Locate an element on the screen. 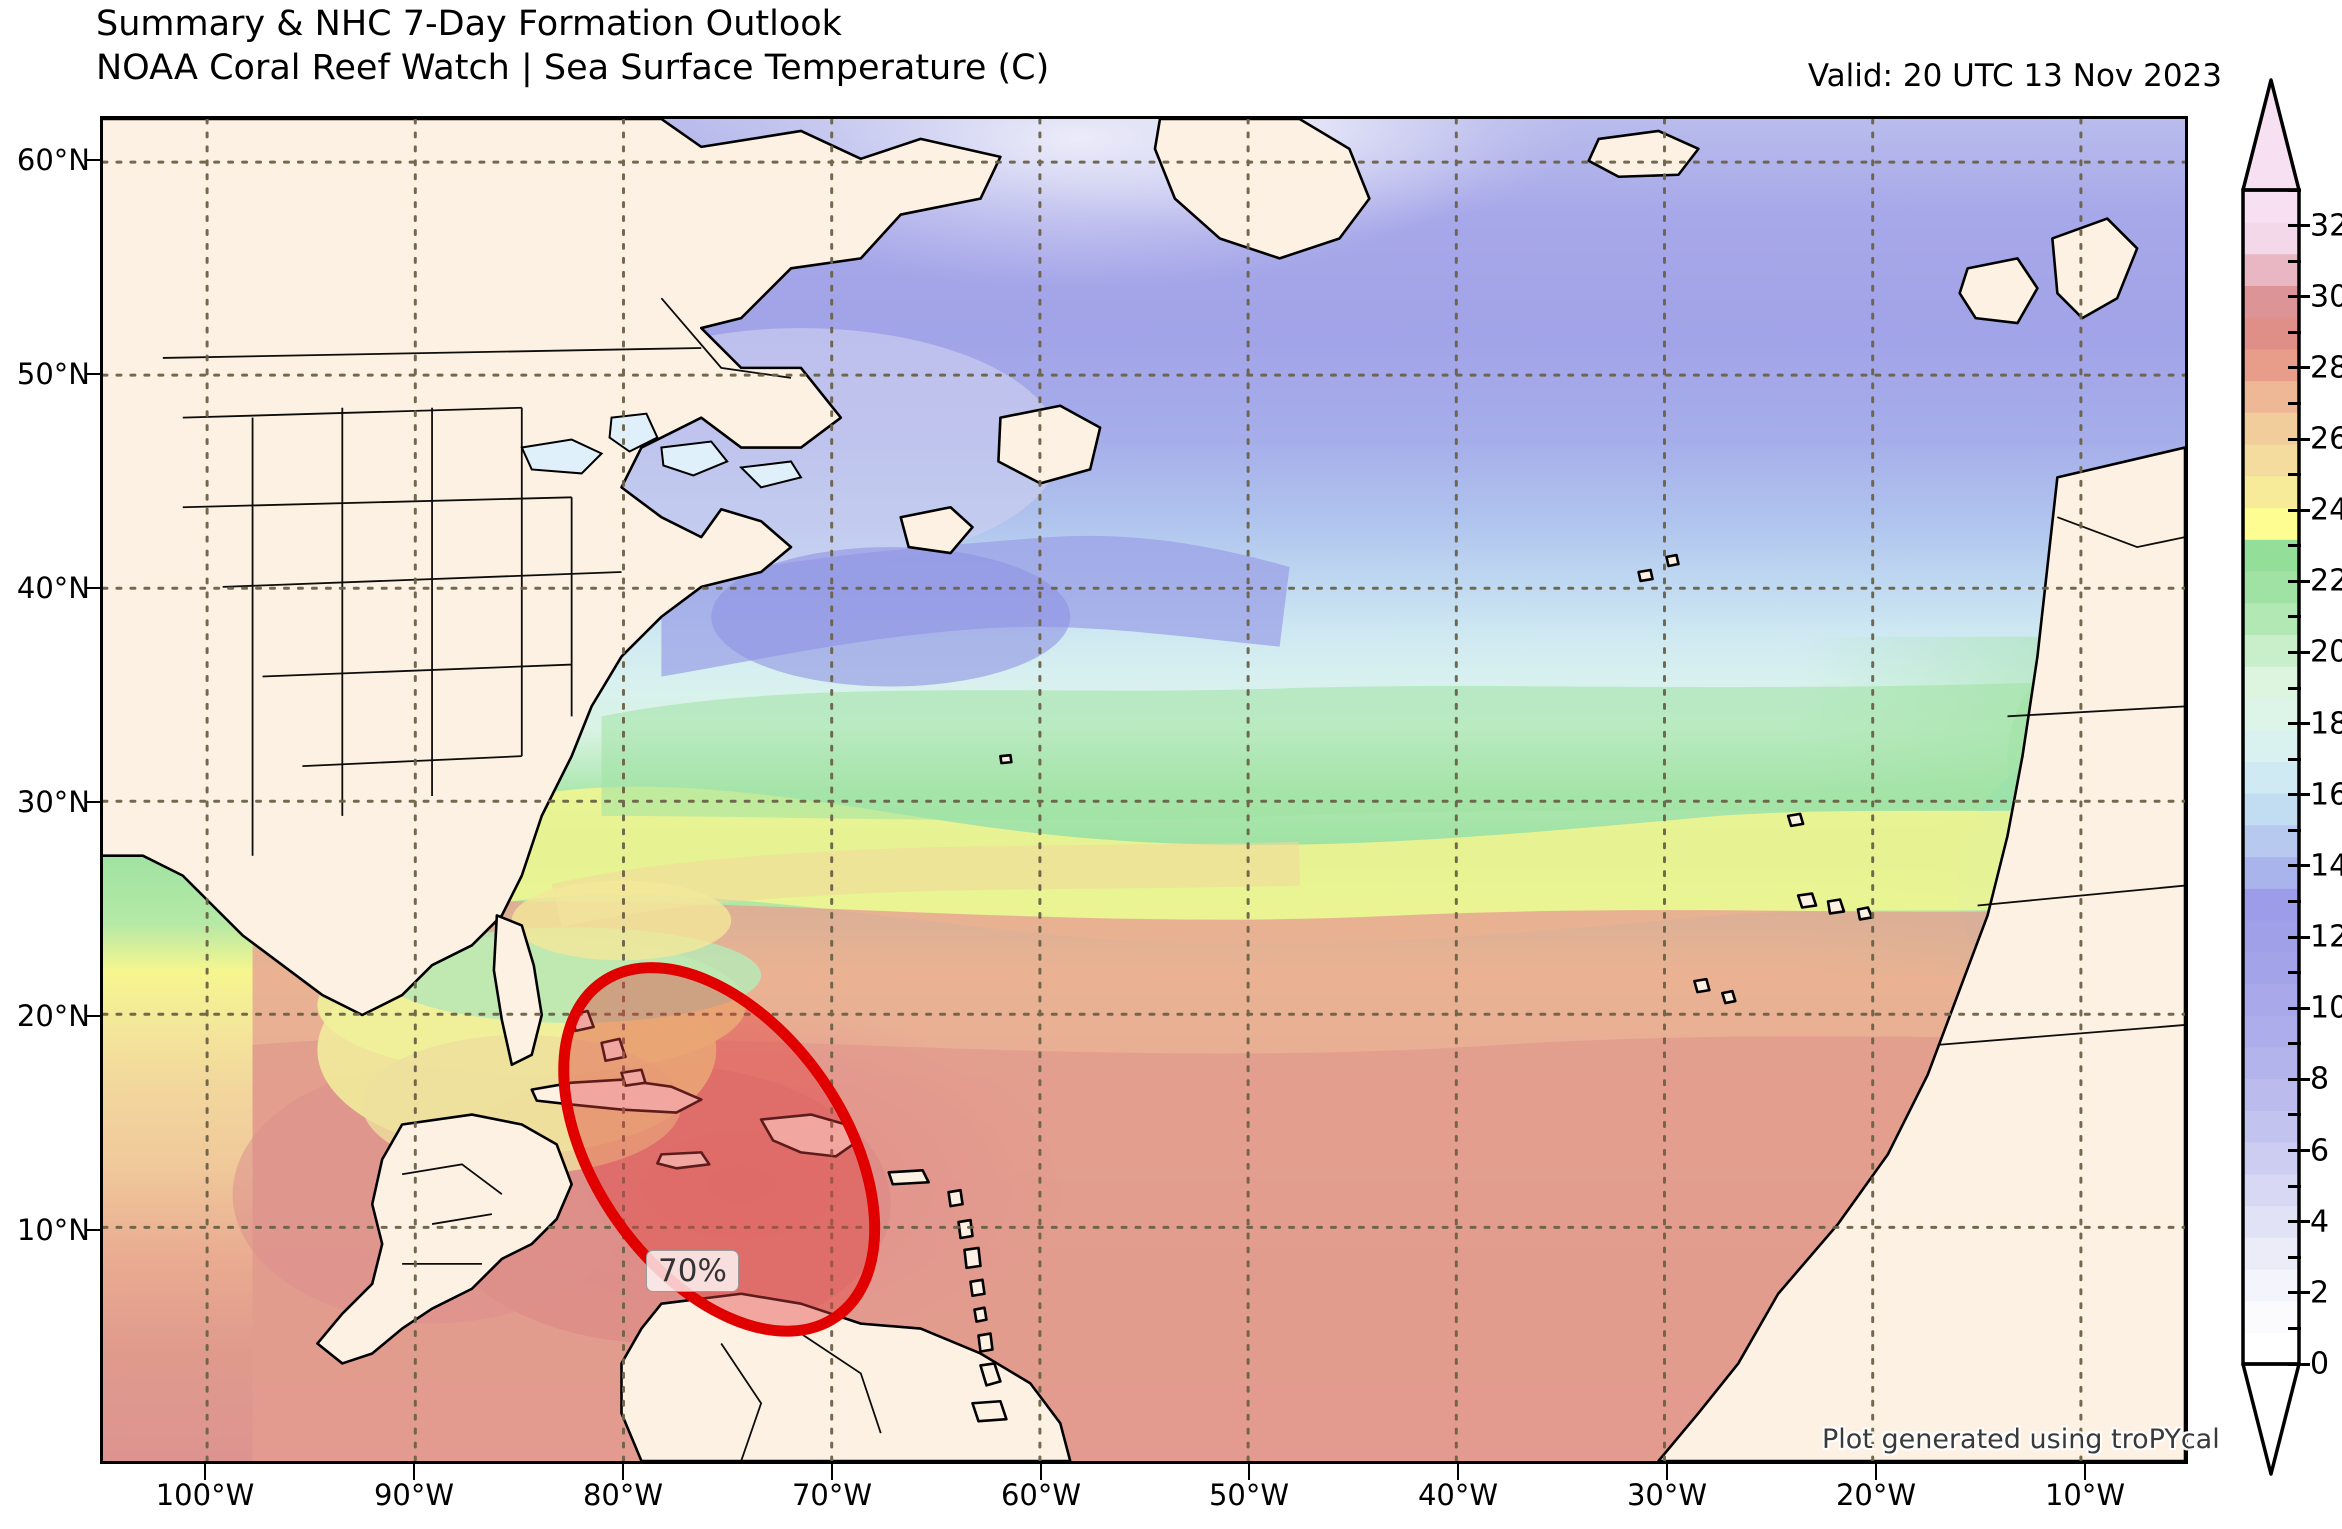 Image resolution: width=2342 pixels, height=1529 pixels. lon-tick-70w is located at coordinates (832, 1472).